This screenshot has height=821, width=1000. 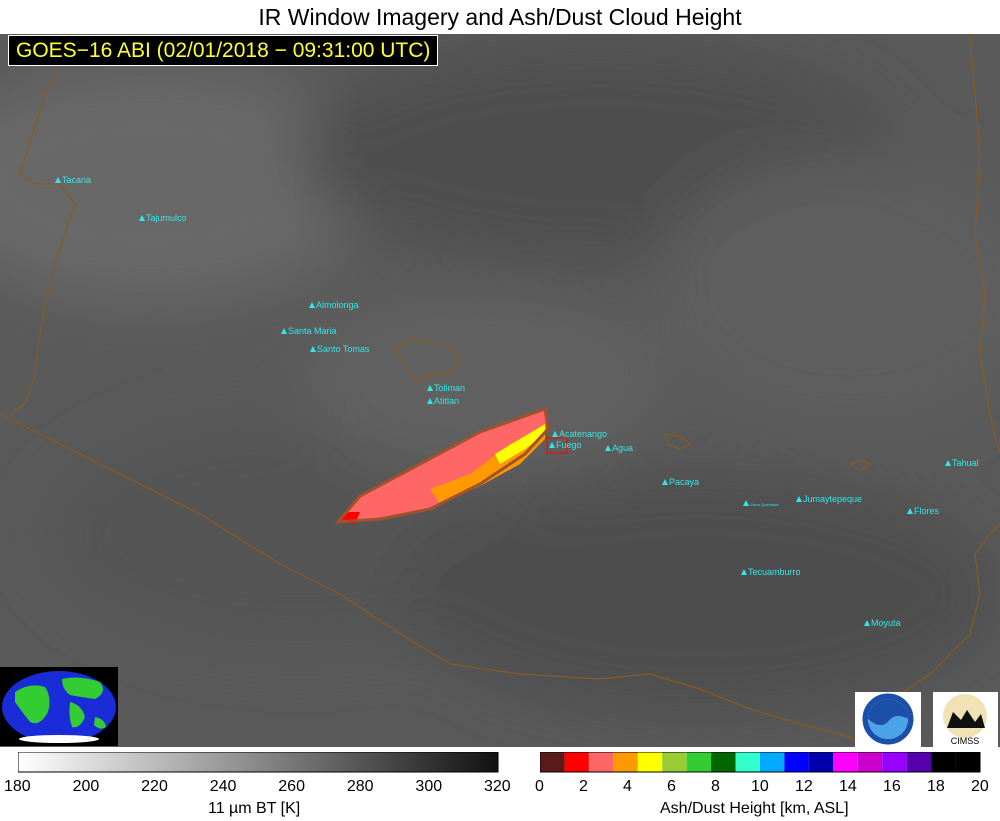 I want to click on height-tick-label: 14, so click(x=848, y=786).